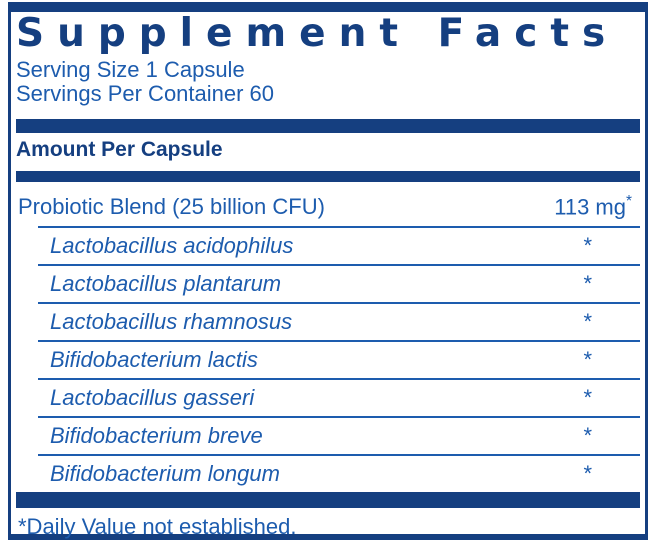 The width and height of the screenshot is (655, 547). I want to click on ingredient-name: Bifidobacterium longum, so click(165, 474).